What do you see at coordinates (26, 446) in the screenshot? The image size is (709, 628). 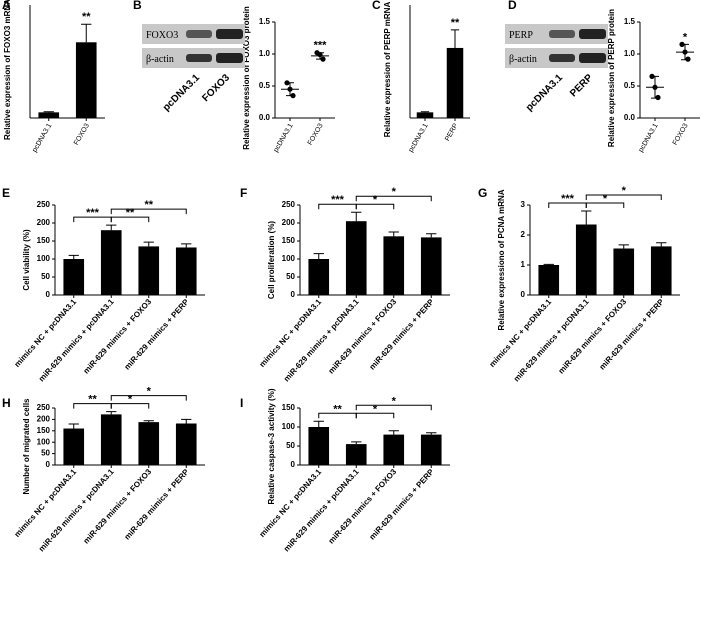 I see `y-axis-label: Number of migrated cells` at bounding box center [26, 446].